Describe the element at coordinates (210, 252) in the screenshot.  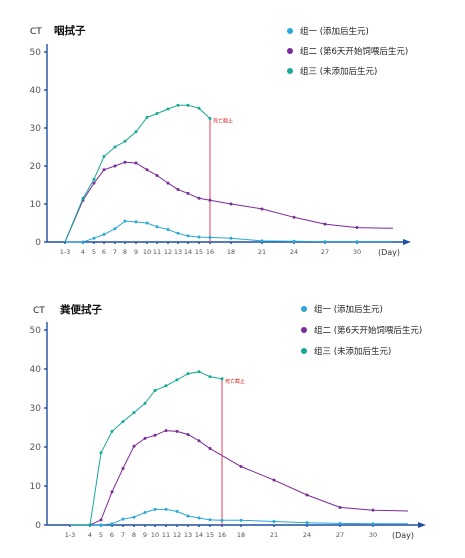
I see `x-tick-label: 16` at that location.